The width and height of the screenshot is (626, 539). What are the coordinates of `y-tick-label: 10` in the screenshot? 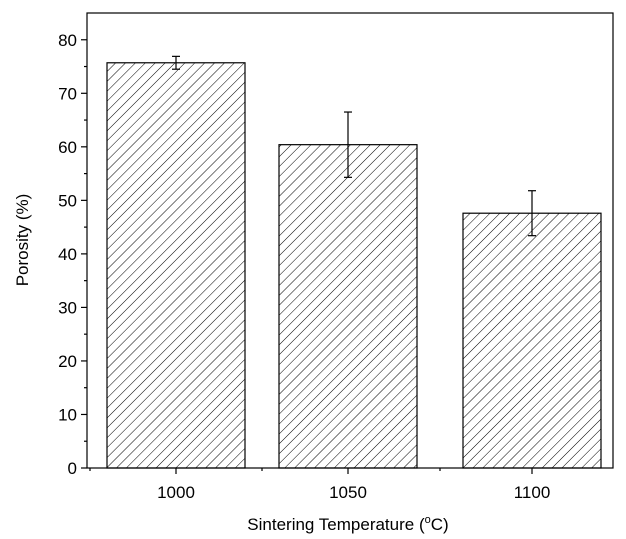 It's located at (67, 414).